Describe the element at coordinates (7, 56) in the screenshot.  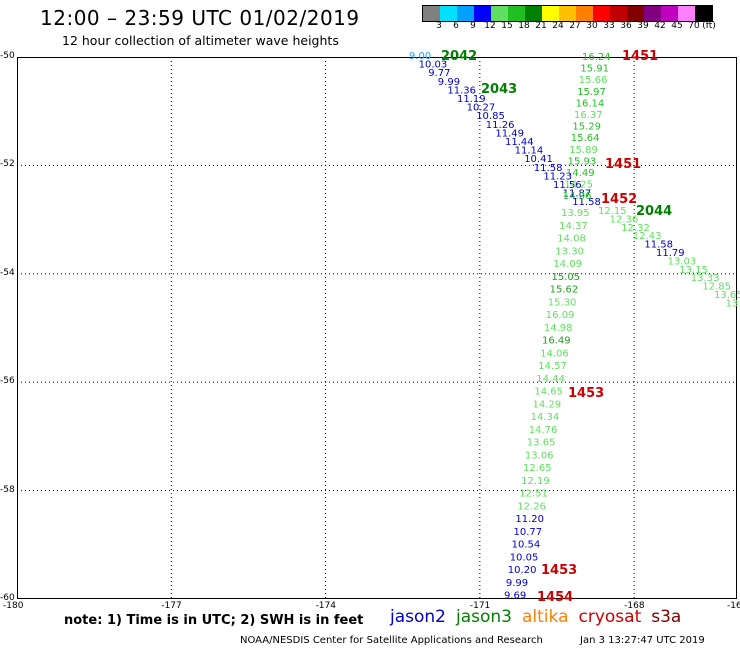
I see `latitude-tick-label: -50` at that location.